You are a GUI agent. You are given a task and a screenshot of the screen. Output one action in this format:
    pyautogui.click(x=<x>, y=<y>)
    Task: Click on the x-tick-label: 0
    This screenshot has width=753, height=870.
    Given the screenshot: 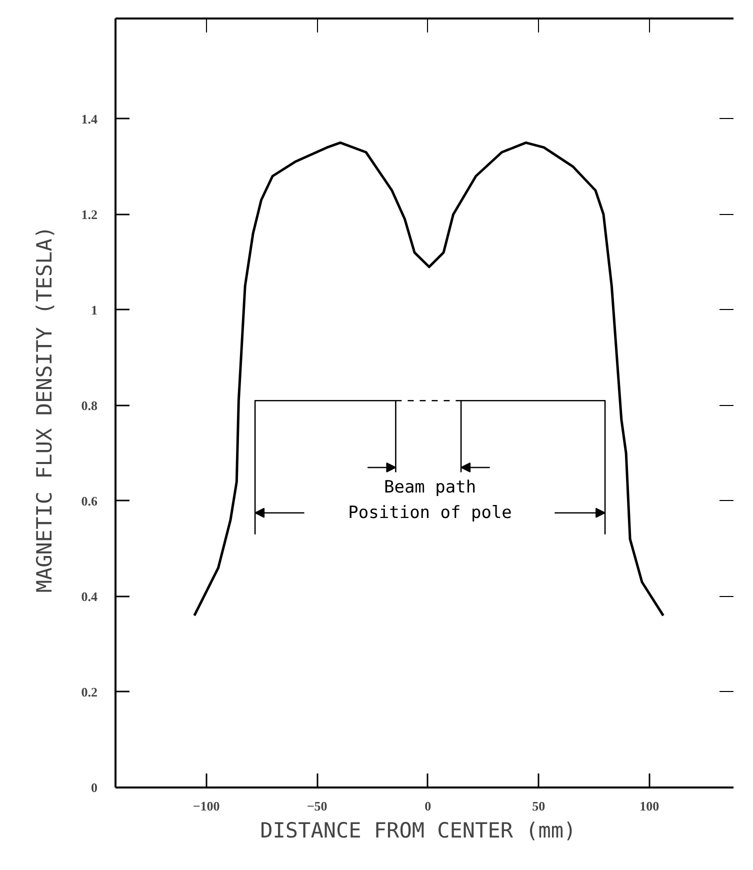 What is the action you would take?
    pyautogui.click(x=428, y=806)
    